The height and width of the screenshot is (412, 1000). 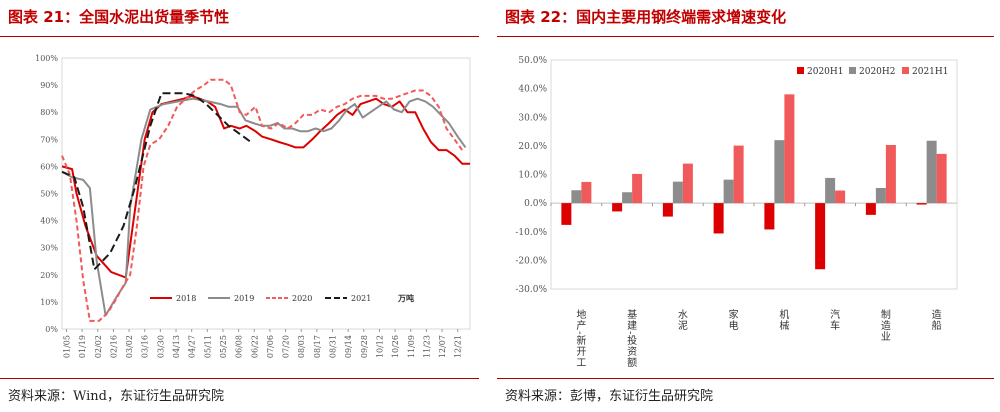 I want to click on x-tick-label: 08/31, so click(x=333, y=346).